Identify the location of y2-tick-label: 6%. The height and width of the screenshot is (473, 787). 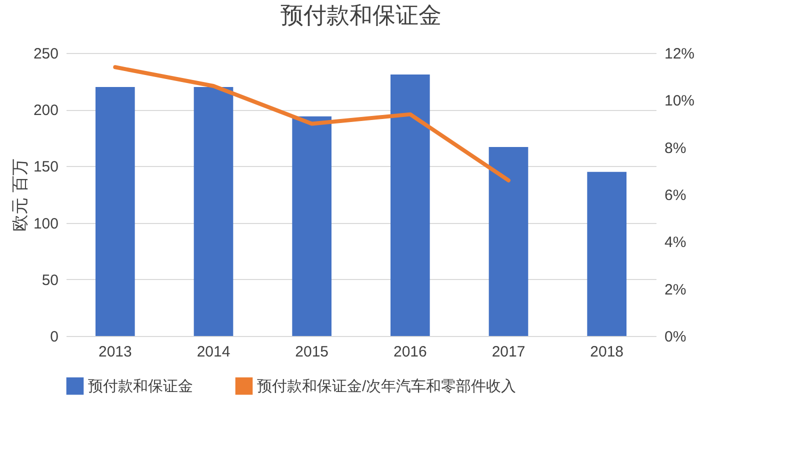
(675, 195).